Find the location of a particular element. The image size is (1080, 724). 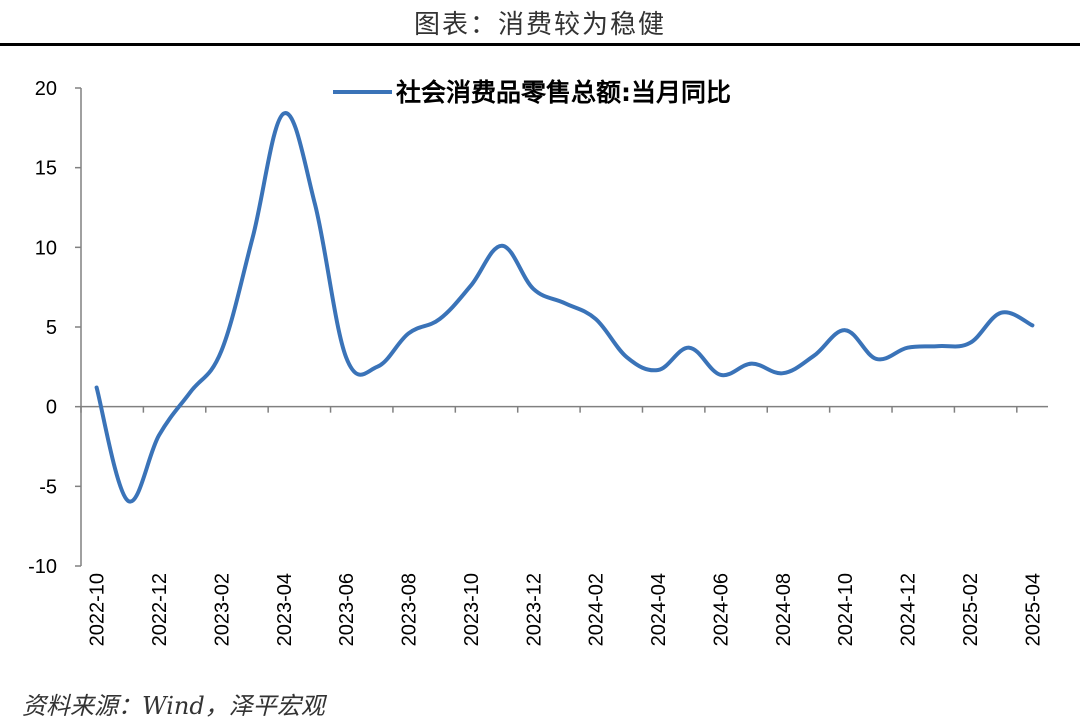

title-rule is located at coordinates (540, 44).